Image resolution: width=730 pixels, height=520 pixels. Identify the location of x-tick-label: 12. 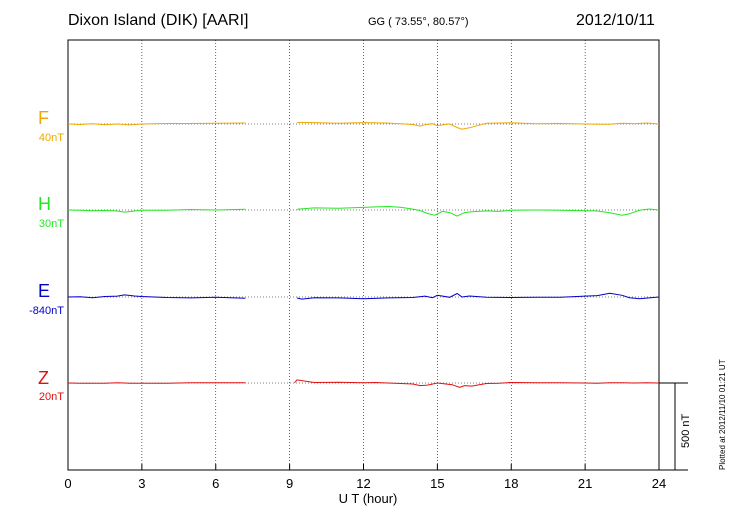
(363, 483).